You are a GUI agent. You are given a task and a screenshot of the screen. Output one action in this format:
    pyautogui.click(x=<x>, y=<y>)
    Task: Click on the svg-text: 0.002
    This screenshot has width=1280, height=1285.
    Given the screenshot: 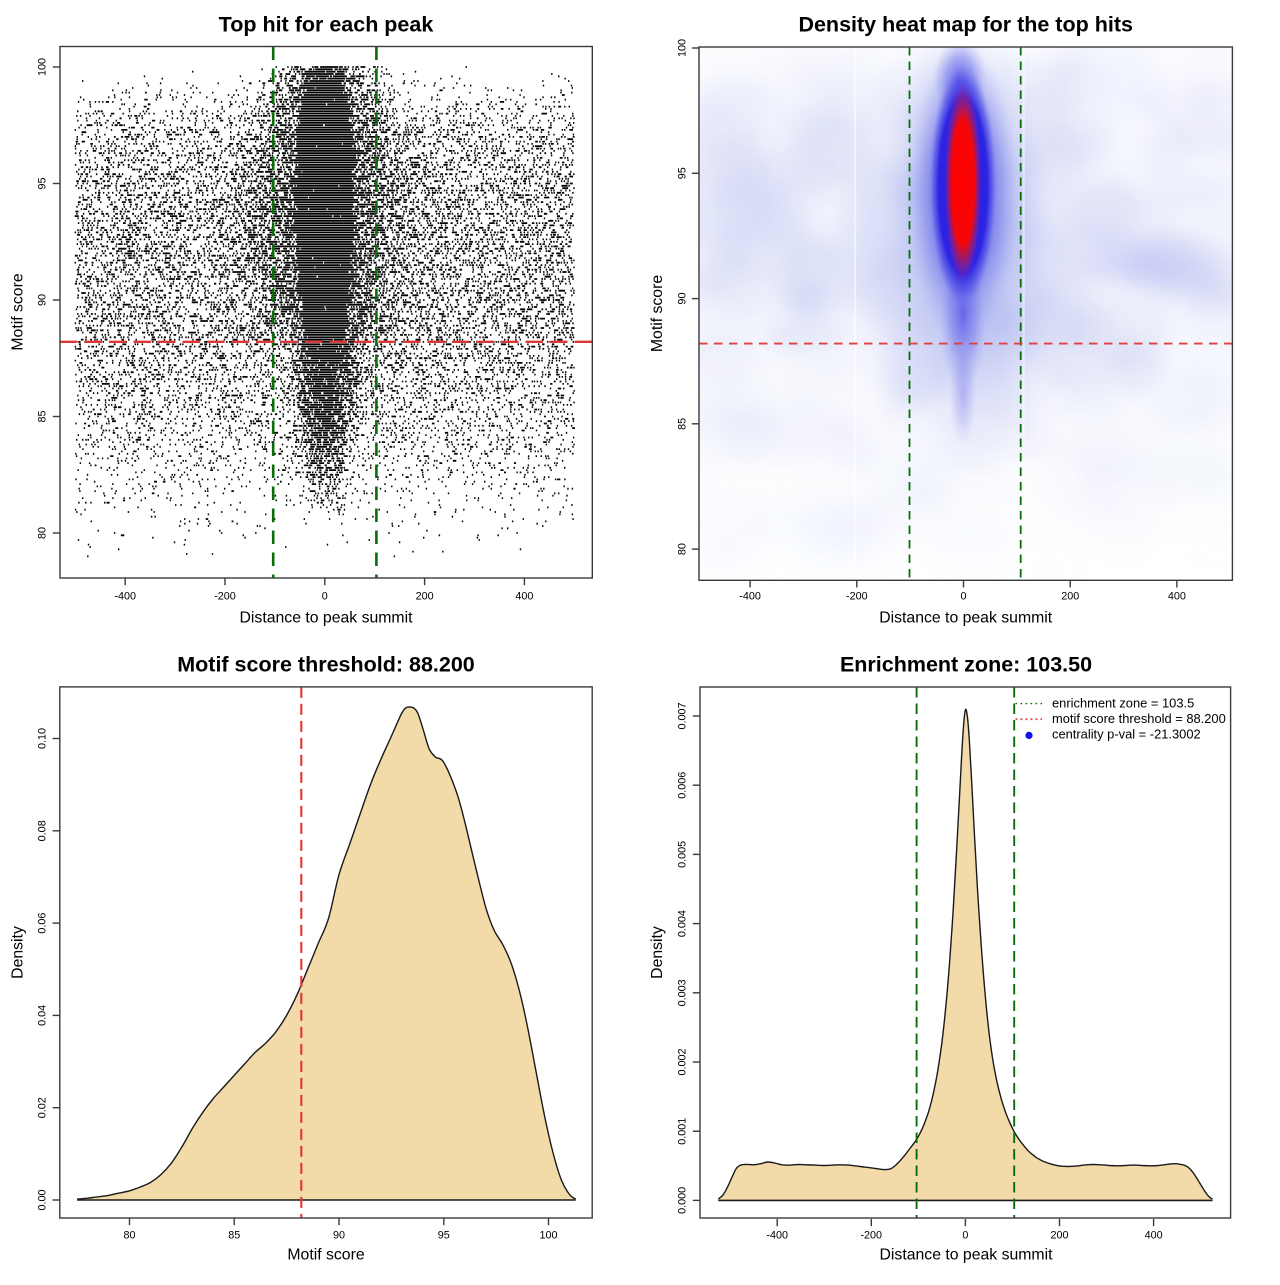 What is the action you would take?
    pyautogui.click(x=683, y=1061)
    